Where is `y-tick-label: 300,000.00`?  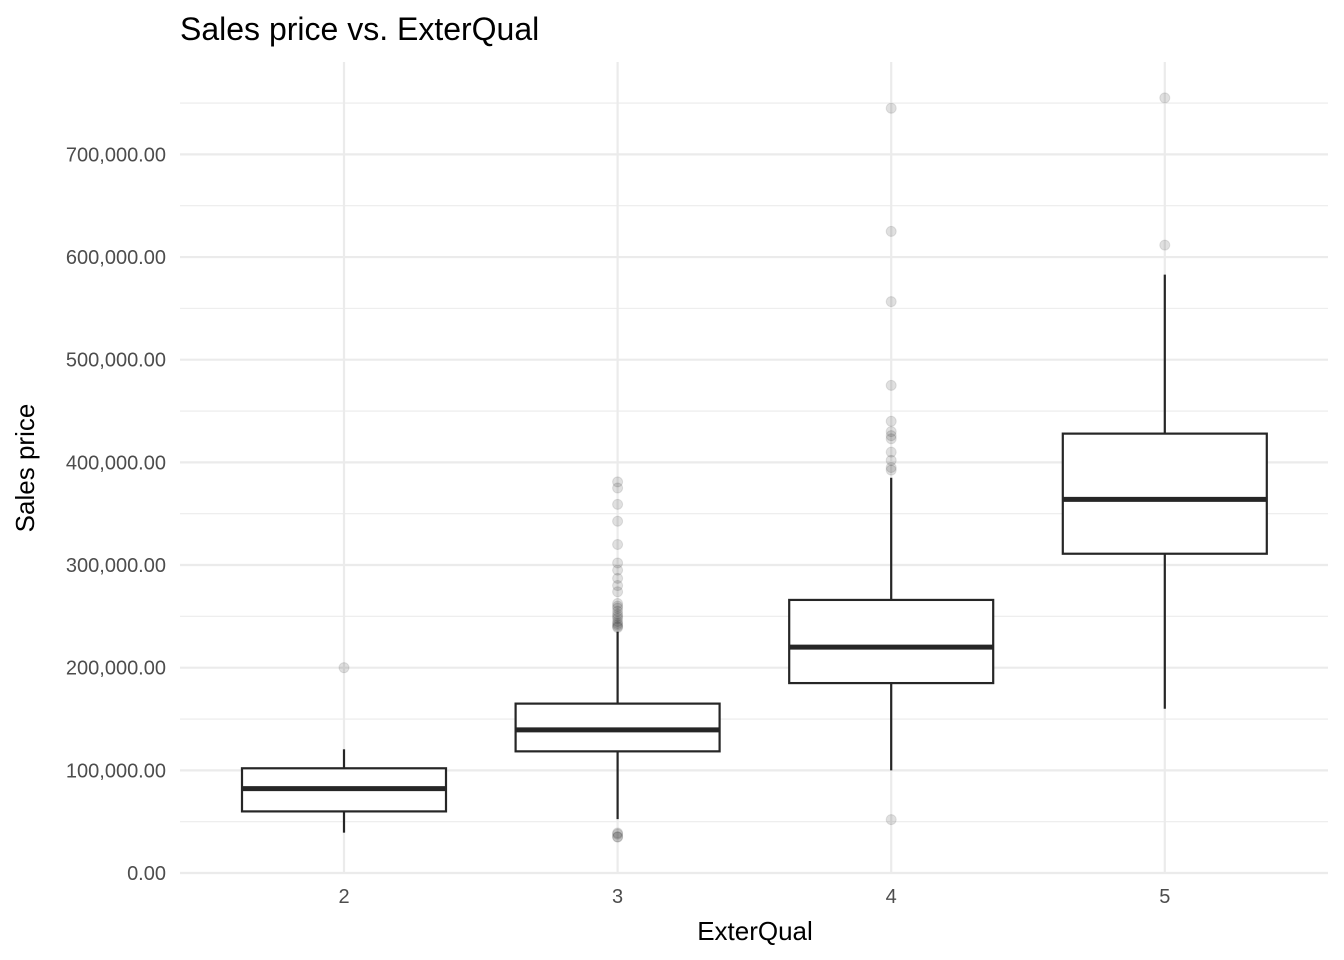 y-tick-label: 300,000.00 is located at coordinates (116, 566).